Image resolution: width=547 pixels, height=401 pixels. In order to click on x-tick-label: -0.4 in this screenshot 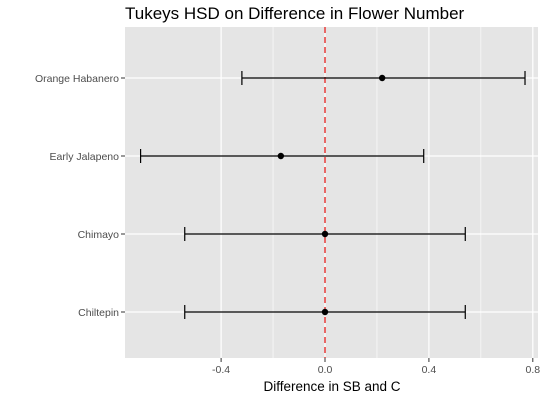, I will do `click(221, 370)`.